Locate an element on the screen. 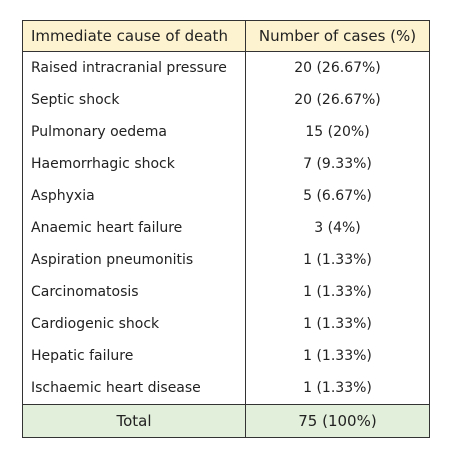 The height and width of the screenshot is (460, 451). table-row: Ischaemic heart disease 1 (1.33%) is located at coordinates (226, 388).